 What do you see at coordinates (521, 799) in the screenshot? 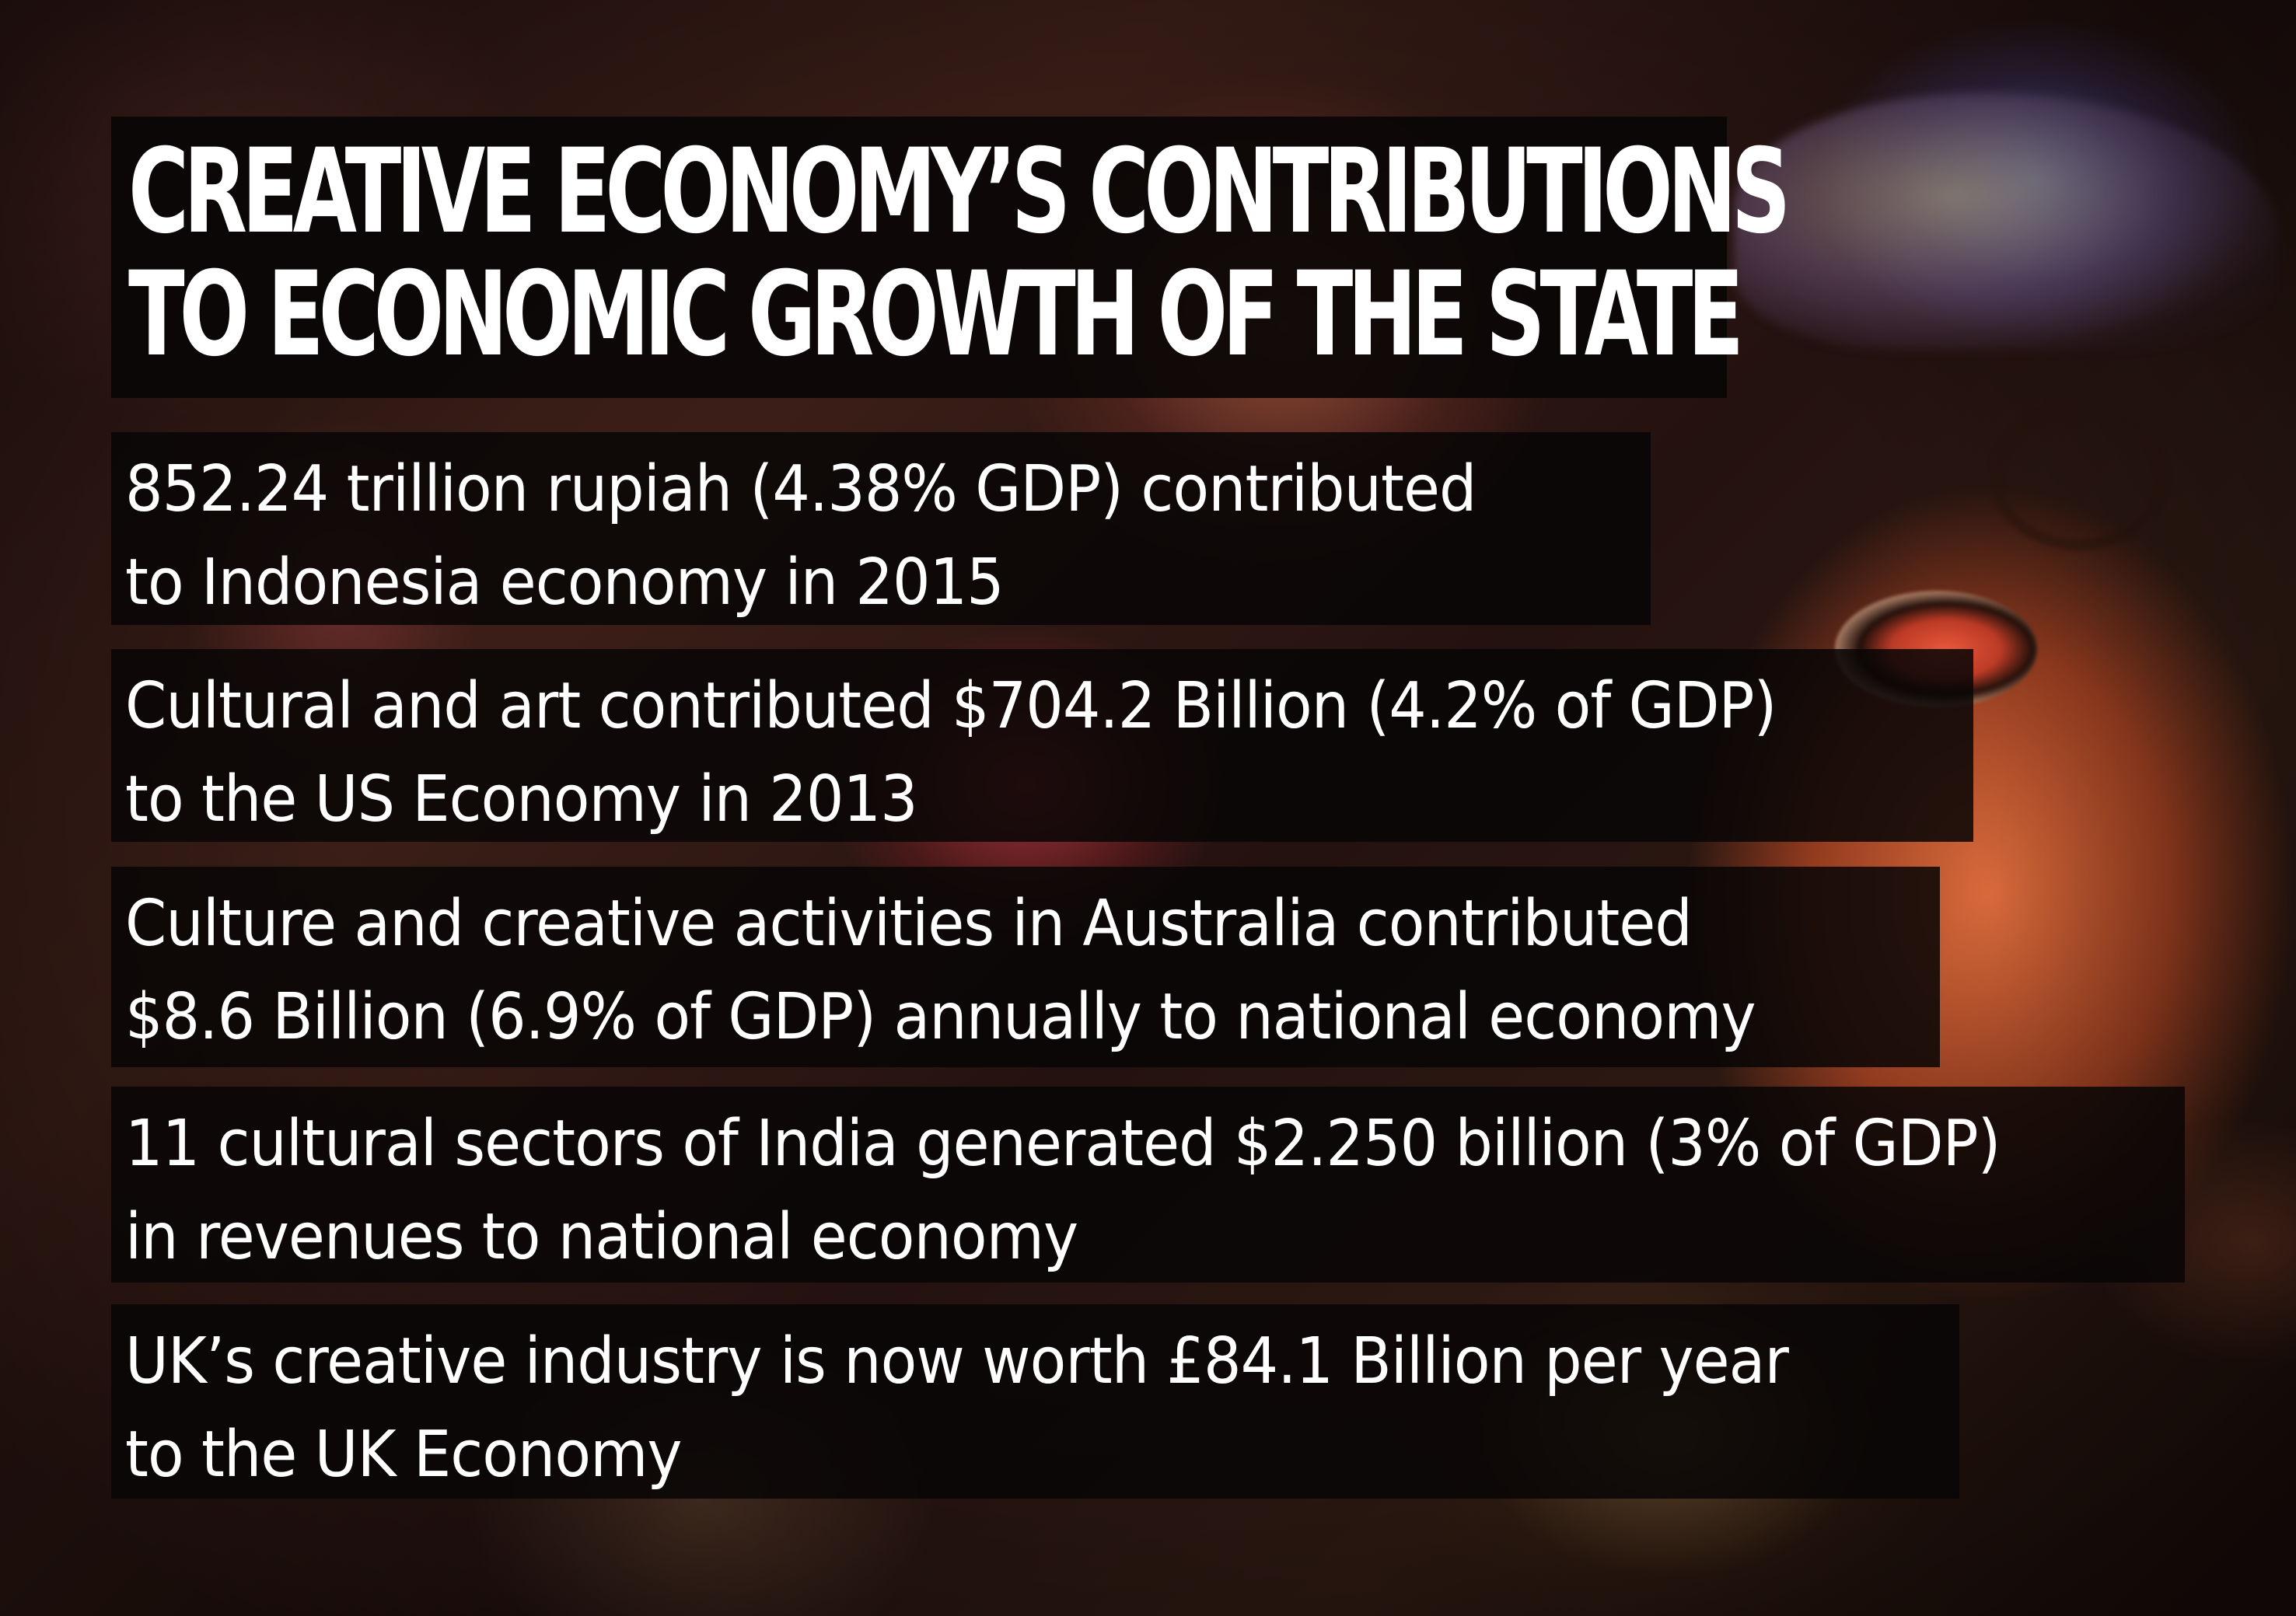
I see `fact-us-line-2: to the US Economy in 2013` at bounding box center [521, 799].